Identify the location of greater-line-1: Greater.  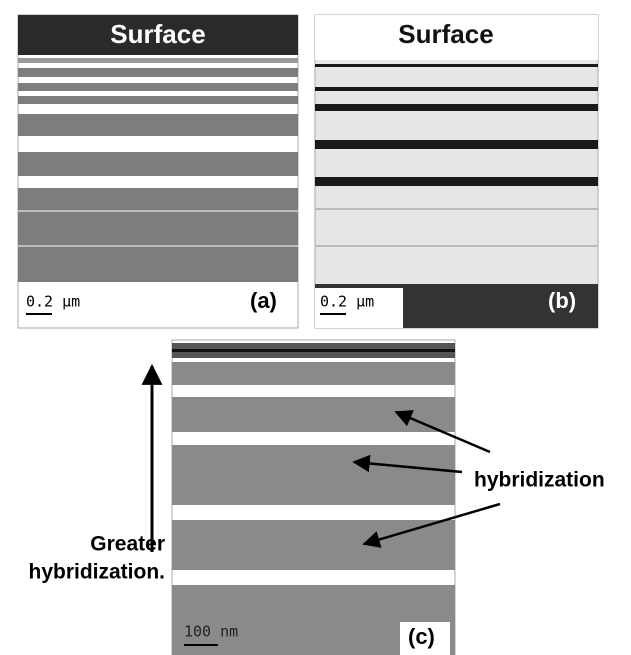
(127, 544).